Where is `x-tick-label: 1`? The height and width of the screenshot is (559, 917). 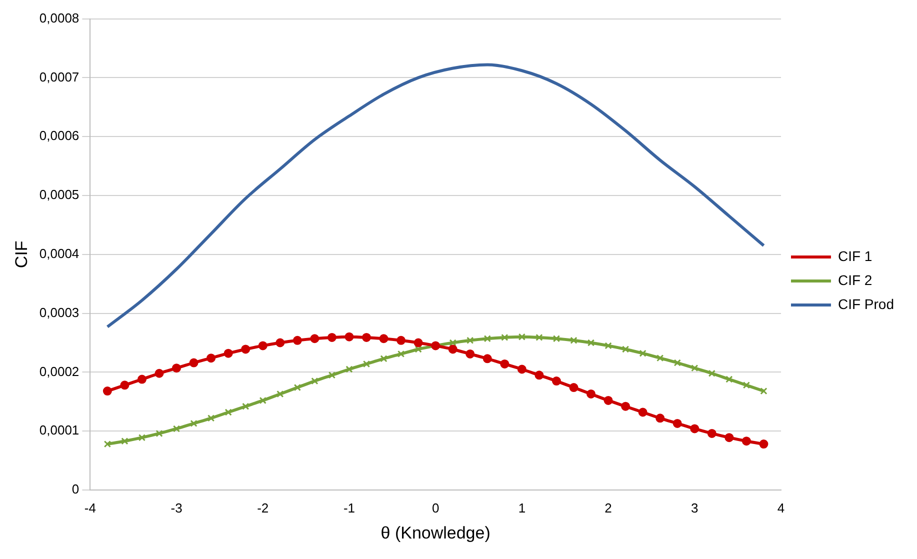 x-tick-label: 1 is located at coordinates (522, 508).